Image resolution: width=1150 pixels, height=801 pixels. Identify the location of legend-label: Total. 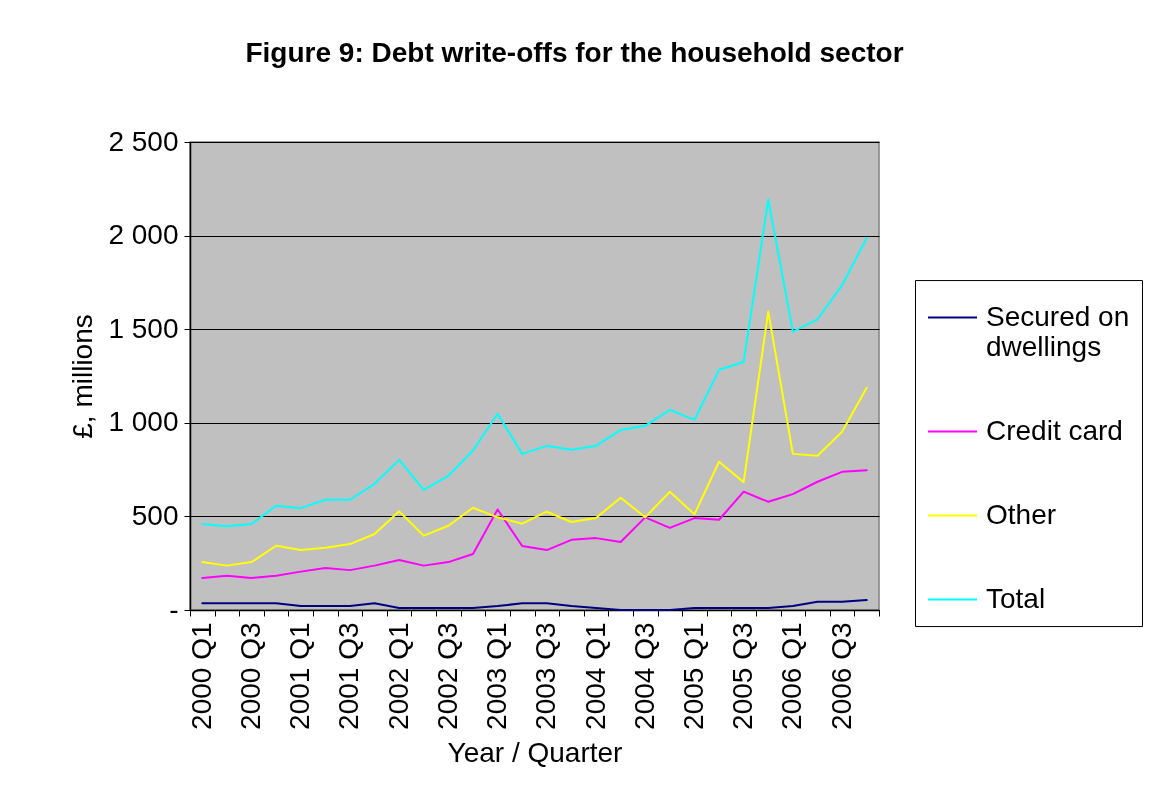
(1016, 598).